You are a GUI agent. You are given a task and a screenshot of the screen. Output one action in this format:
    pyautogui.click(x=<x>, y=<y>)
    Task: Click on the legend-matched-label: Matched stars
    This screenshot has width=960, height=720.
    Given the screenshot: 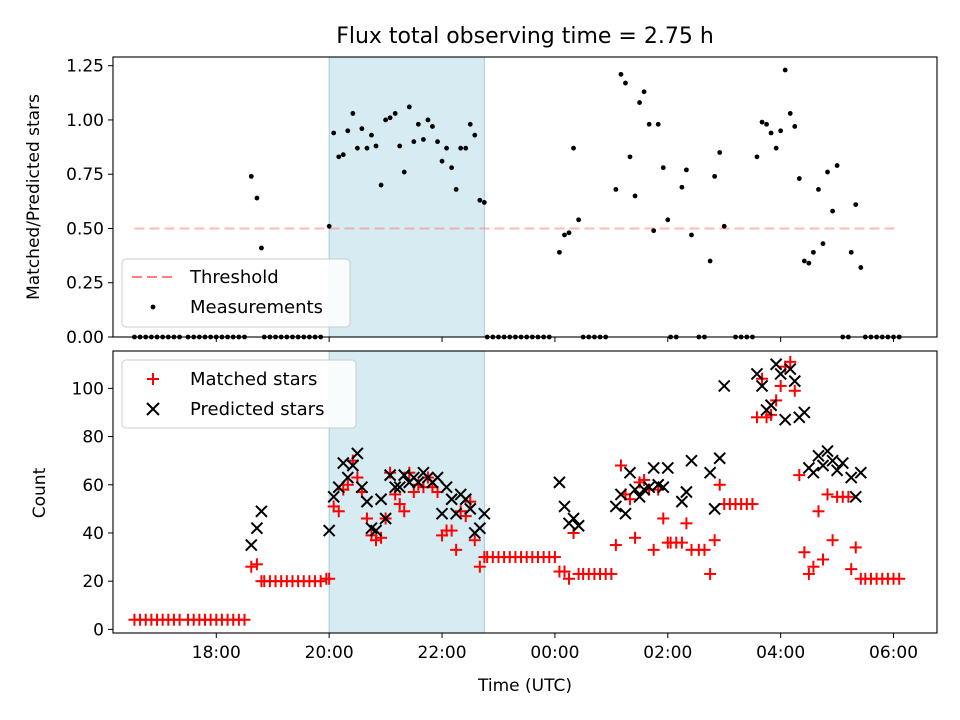 What is the action you would take?
    pyautogui.click(x=253, y=379)
    